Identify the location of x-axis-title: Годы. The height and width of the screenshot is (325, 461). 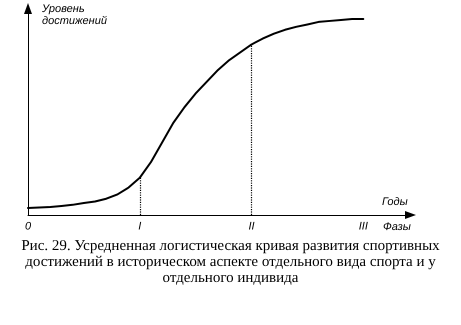
(395, 202).